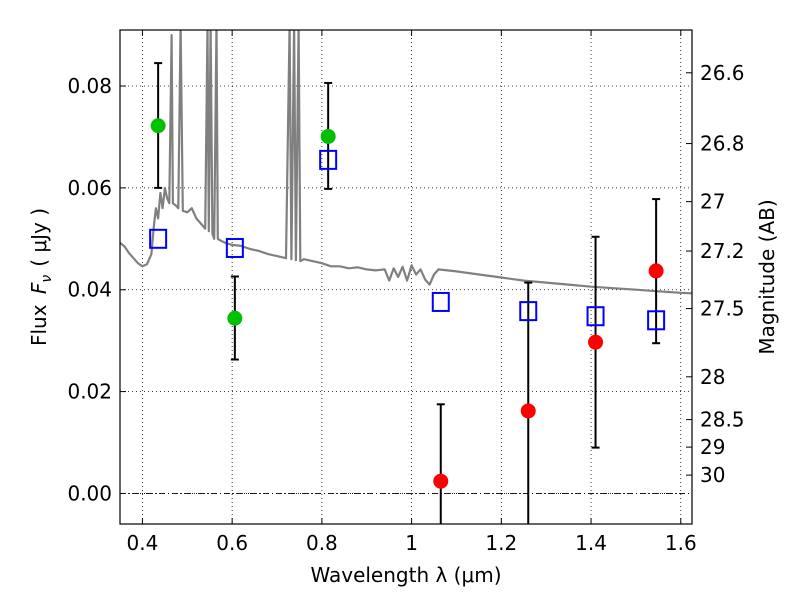 The image size is (800, 600). Describe the element at coordinates (405, 575) in the screenshot. I see `x-axis-label: Wavelength λ (μm)` at that location.